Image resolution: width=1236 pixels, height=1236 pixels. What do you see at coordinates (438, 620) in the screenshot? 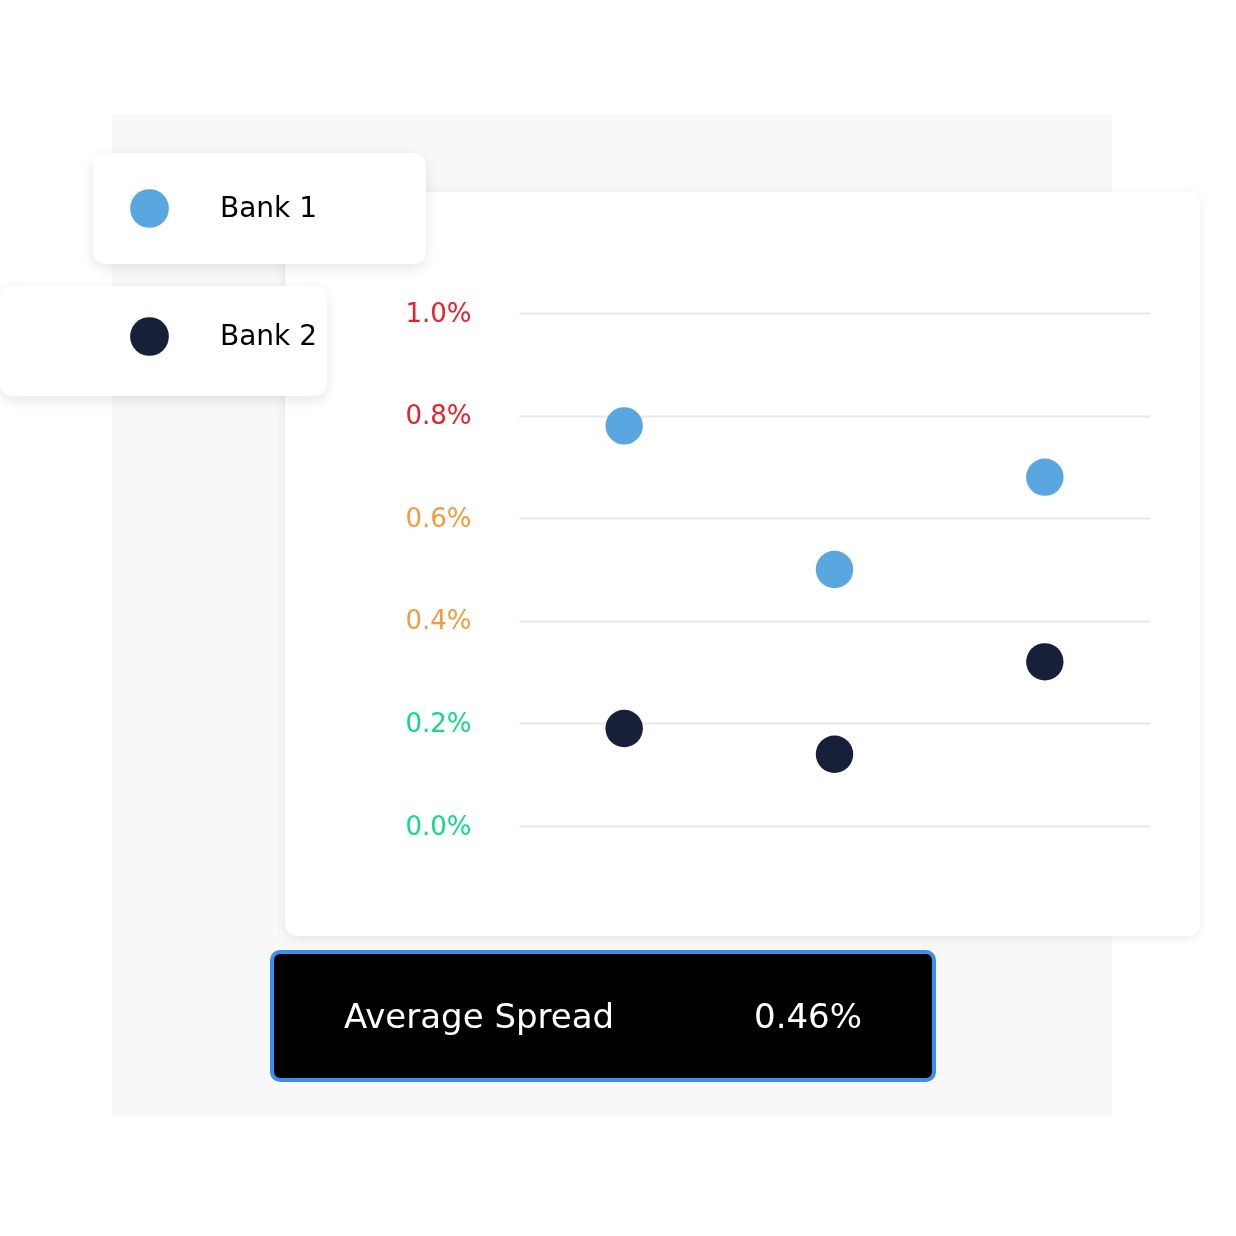
I see `y-tick-label: 0.4%` at bounding box center [438, 620].